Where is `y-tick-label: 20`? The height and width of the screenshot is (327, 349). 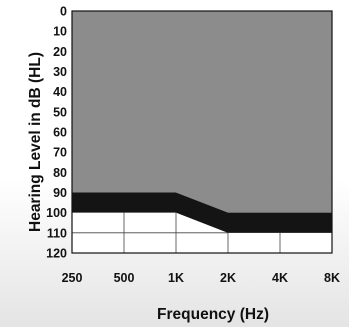
y-tick-label: 20 is located at coordinates (60, 52).